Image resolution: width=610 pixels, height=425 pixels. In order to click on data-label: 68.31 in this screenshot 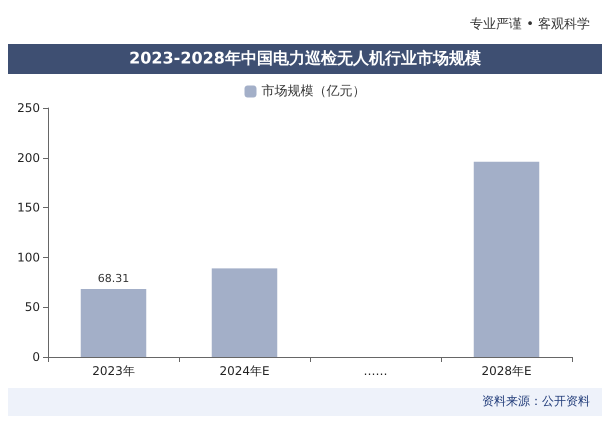, I will do `click(114, 278)`.